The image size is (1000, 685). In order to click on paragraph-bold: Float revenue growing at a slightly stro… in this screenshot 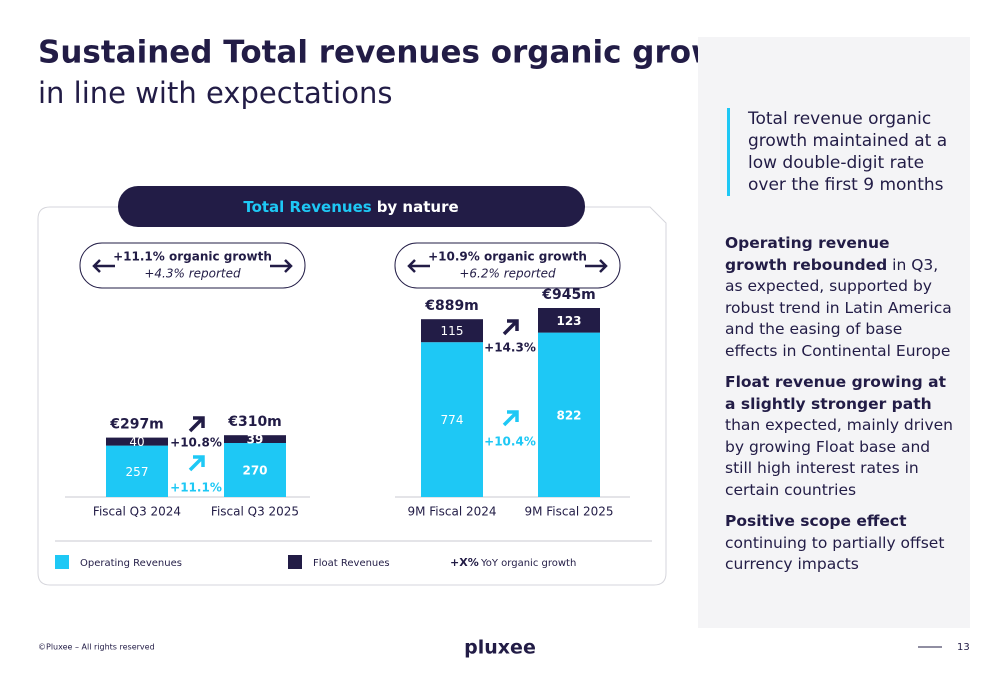, I will do `click(835, 393)`.